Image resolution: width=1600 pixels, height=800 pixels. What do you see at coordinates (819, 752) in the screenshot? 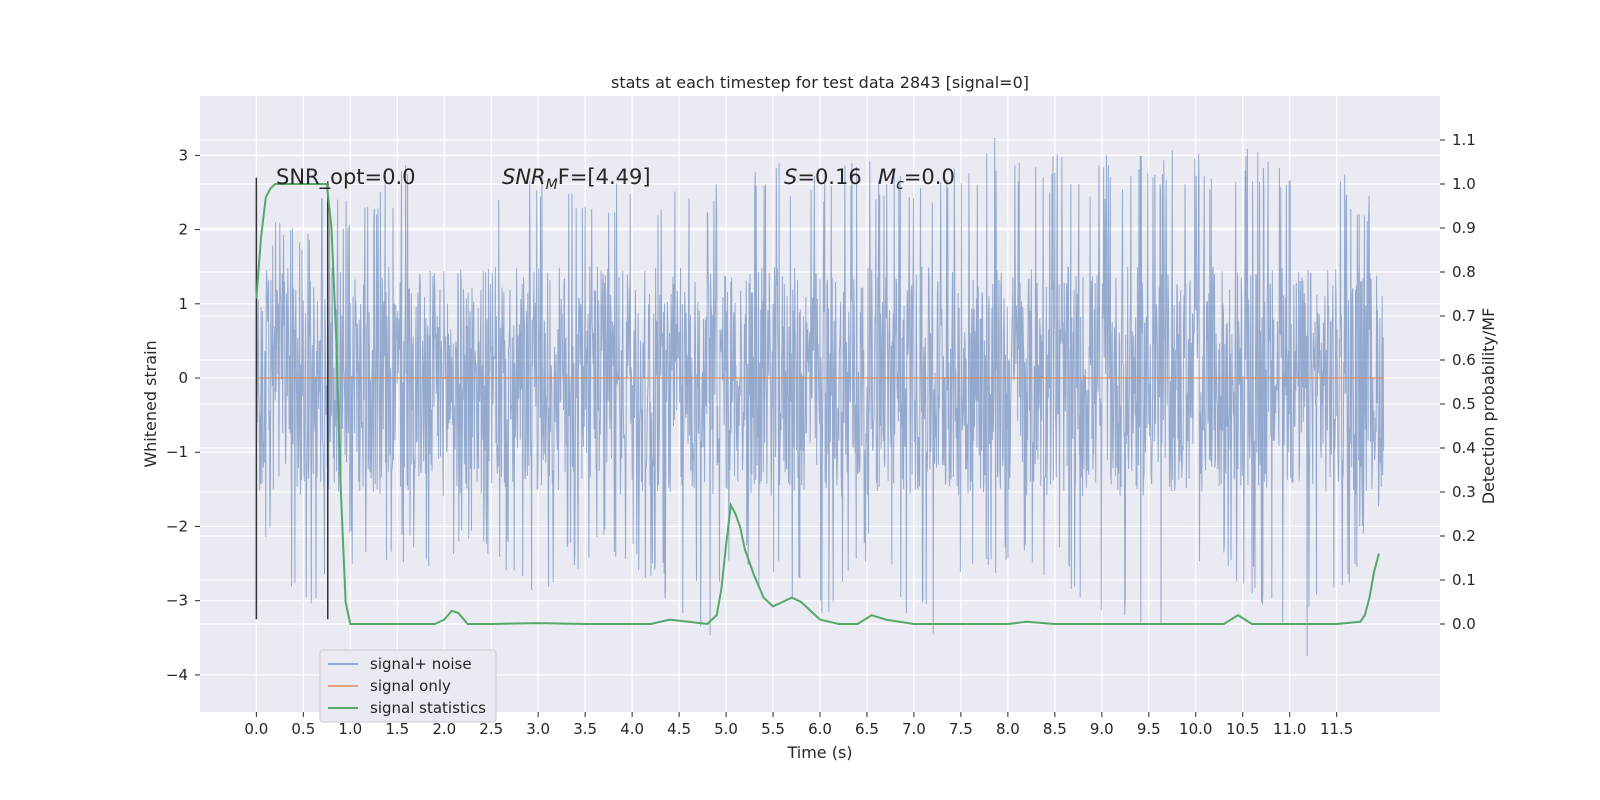
I see `x-axis-label: Time (s)` at bounding box center [819, 752].